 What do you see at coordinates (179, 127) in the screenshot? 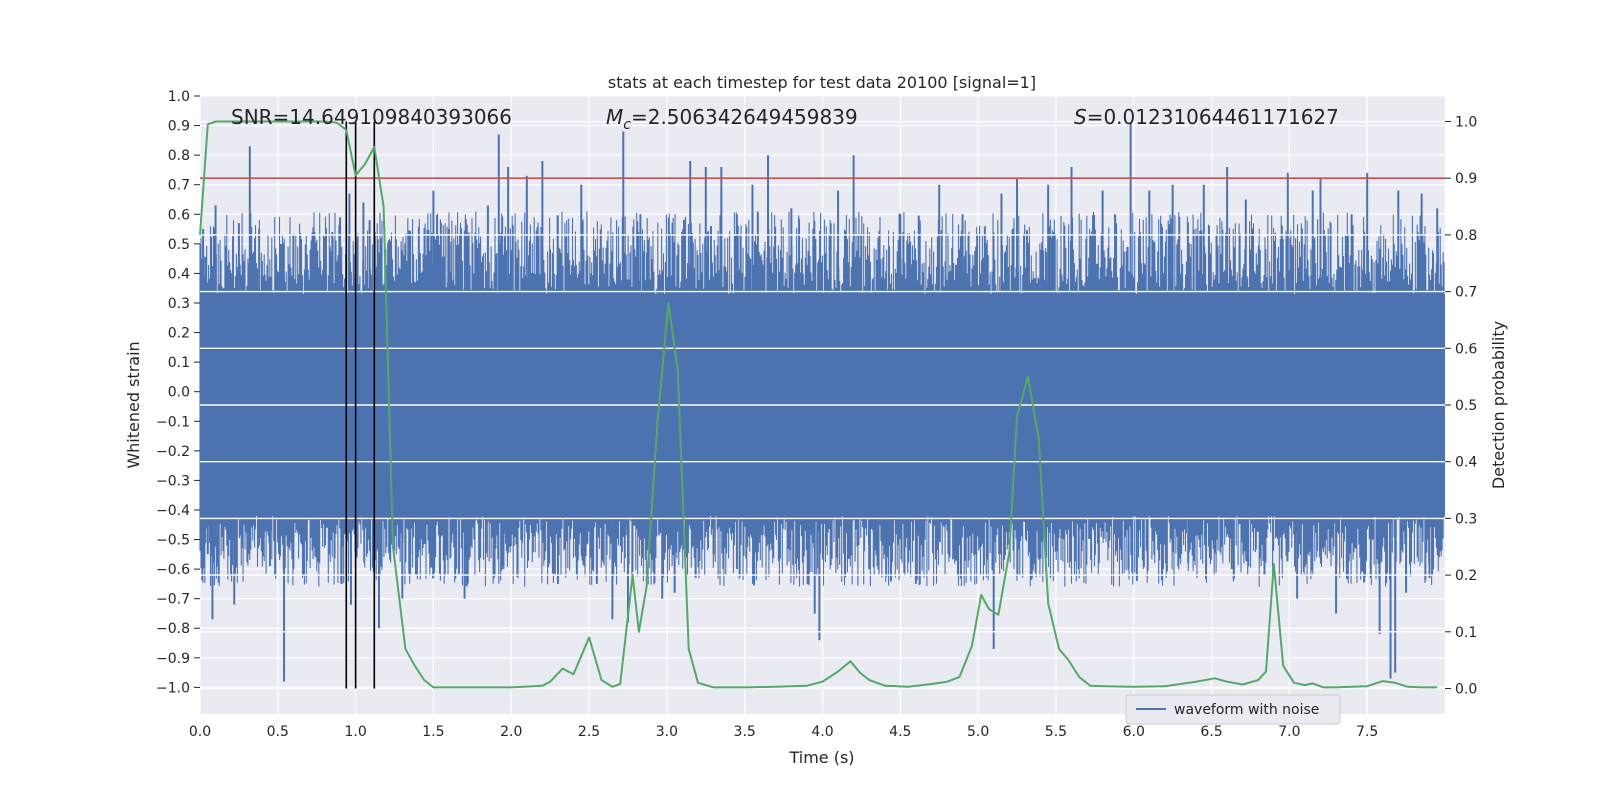
I see `y-tick-label: 0.9` at bounding box center [179, 127].